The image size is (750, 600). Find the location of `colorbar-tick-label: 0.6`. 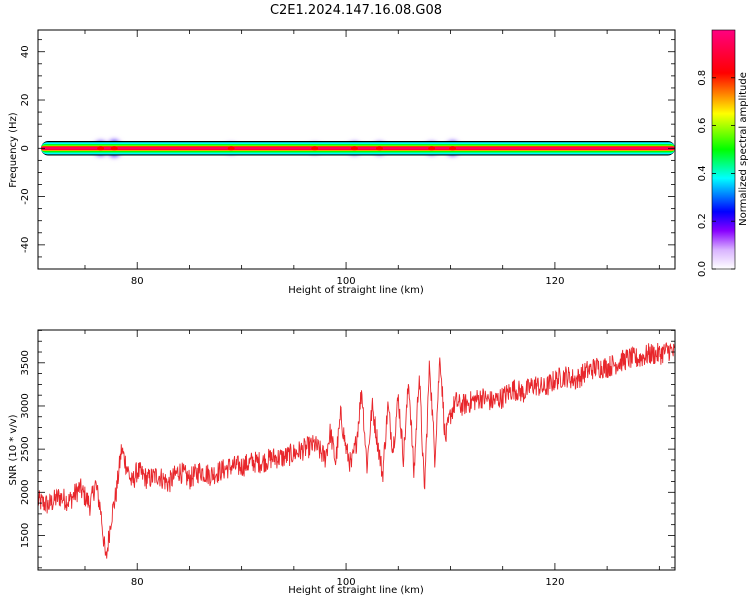

colorbar-tick-label: 0.6 is located at coordinates (702, 126).